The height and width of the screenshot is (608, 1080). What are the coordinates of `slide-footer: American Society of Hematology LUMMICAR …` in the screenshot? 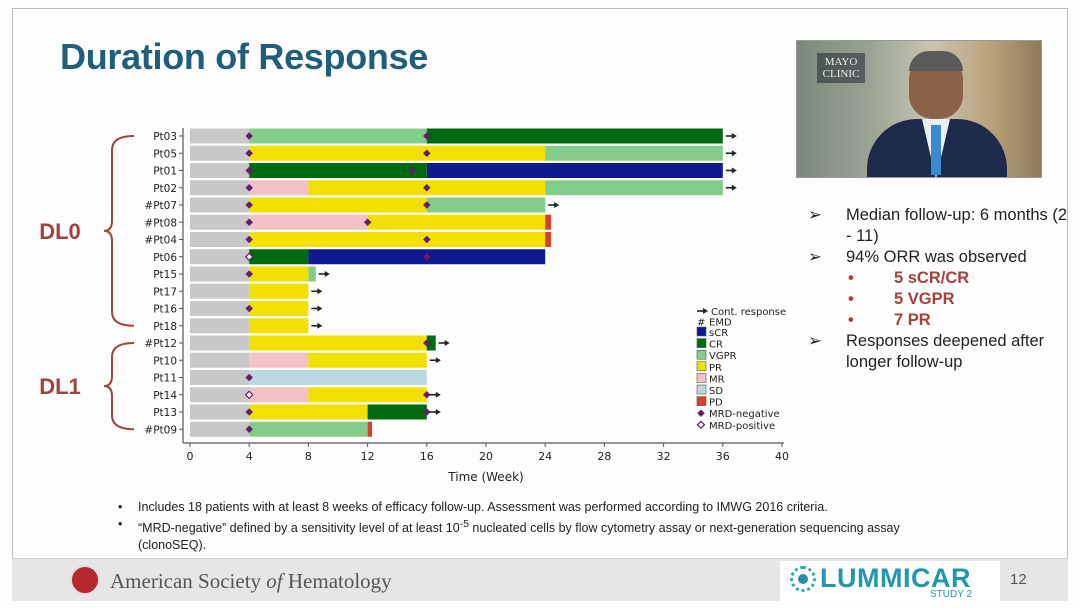 It's located at (540, 579).